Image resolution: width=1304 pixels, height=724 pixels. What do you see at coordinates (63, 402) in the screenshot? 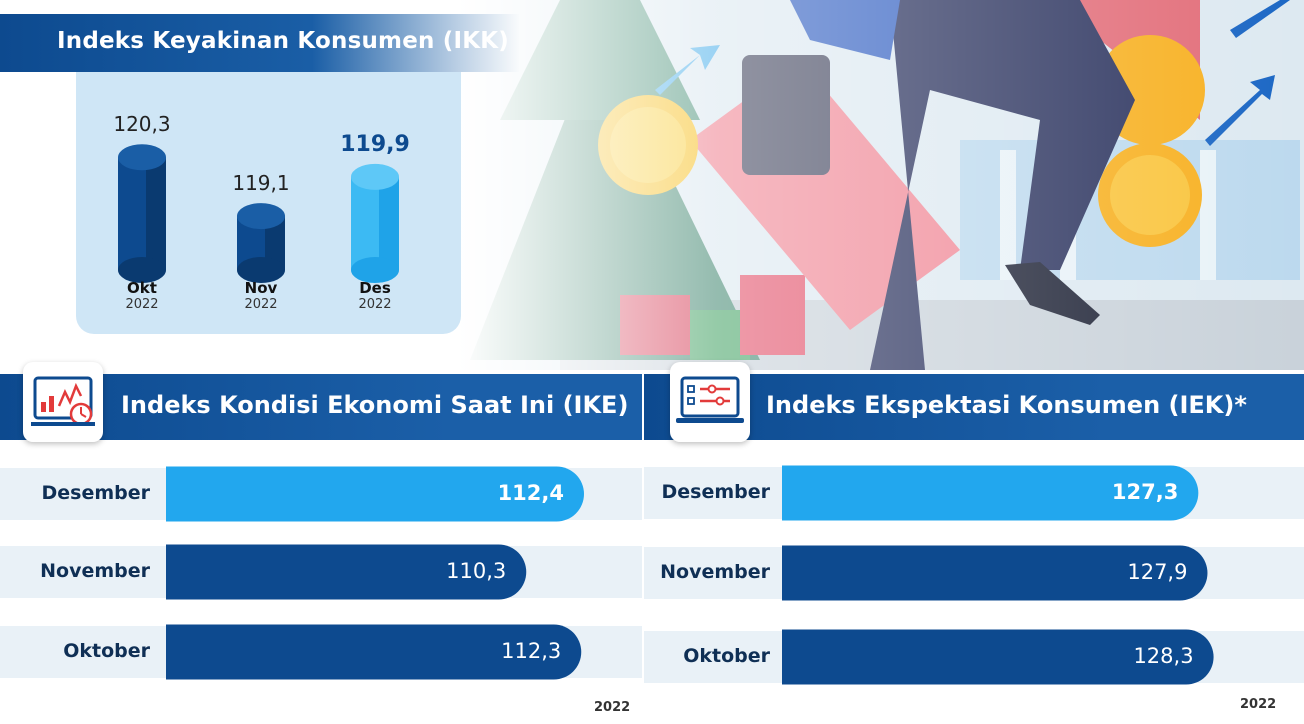
I see `chart-monitor-icon` at bounding box center [63, 402].